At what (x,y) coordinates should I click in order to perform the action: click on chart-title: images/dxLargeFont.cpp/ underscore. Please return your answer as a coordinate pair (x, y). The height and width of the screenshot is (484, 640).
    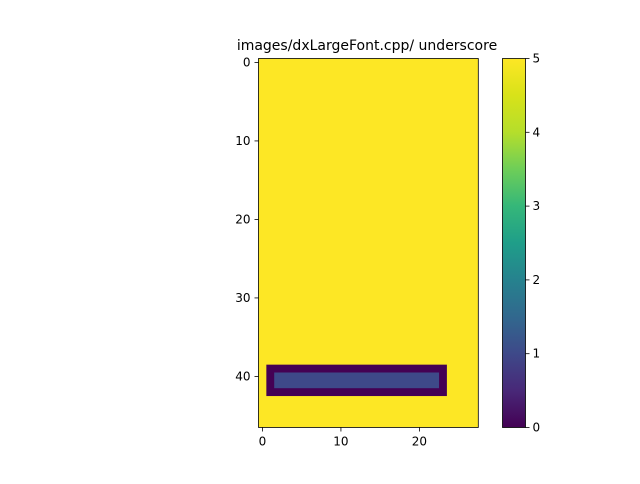
    Looking at the image, I should click on (367, 46).